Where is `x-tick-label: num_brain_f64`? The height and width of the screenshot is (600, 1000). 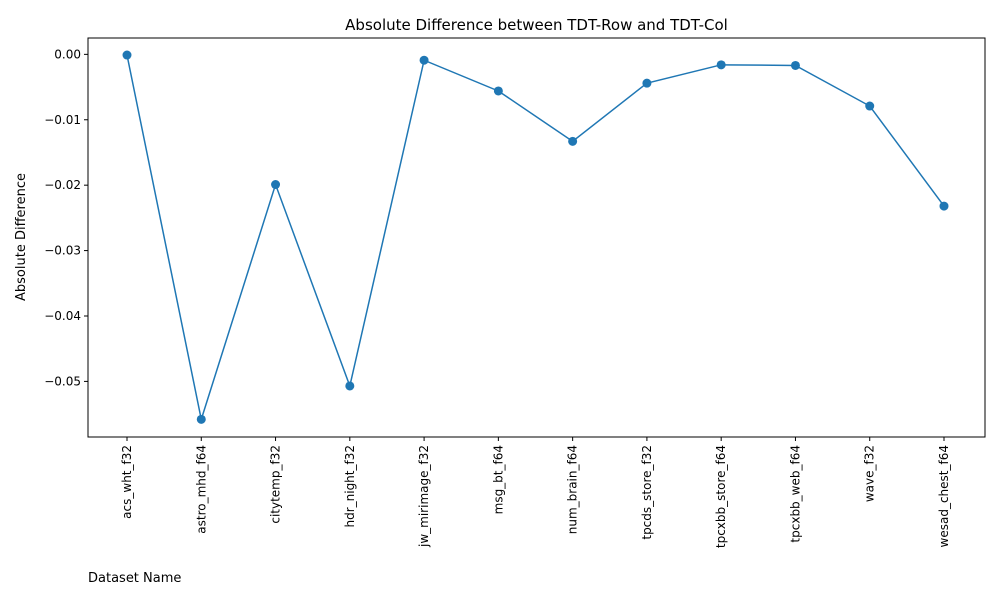 x-tick-label: num_brain_f64 is located at coordinates (573, 489).